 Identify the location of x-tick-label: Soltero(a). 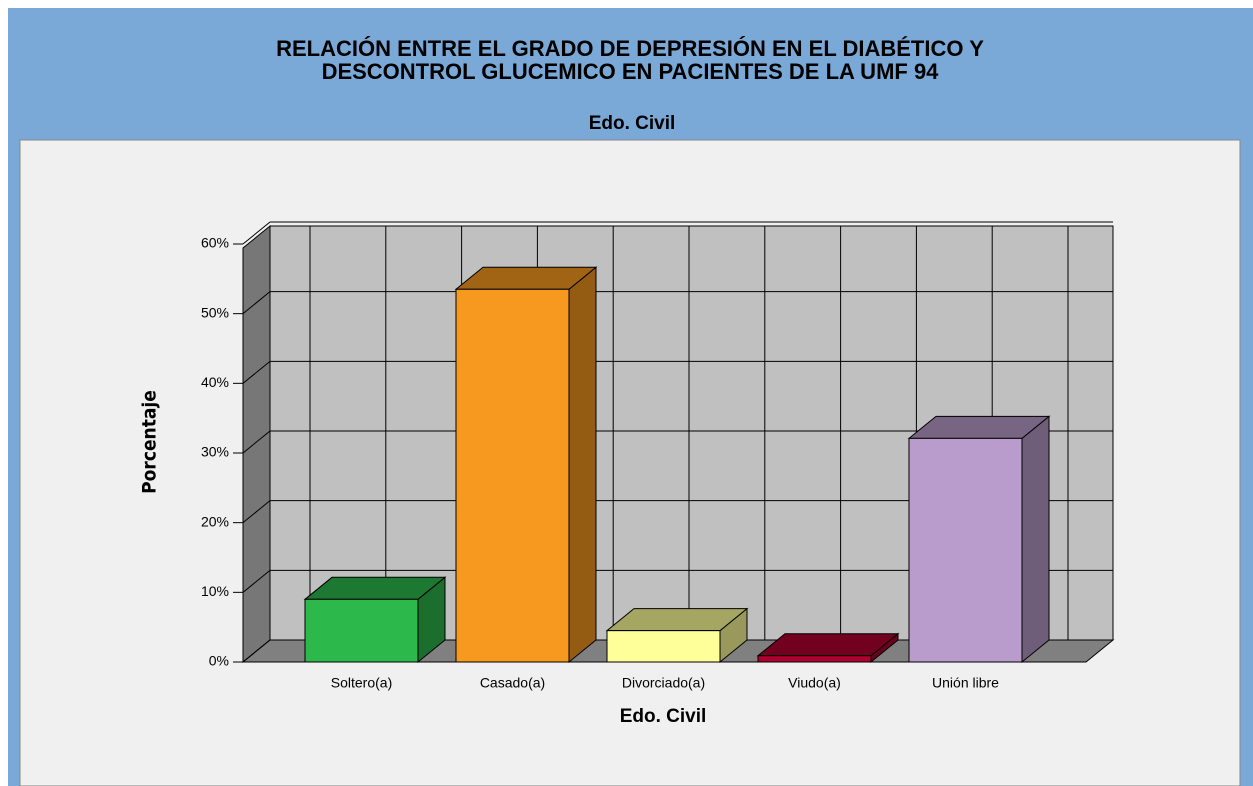
(361, 683).